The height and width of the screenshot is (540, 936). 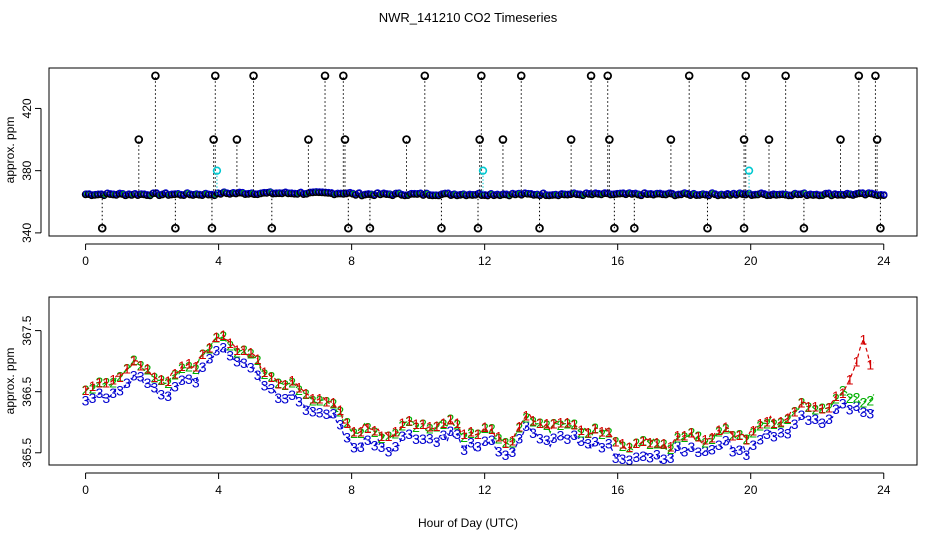 What do you see at coordinates (27, 108) in the screenshot?
I see `top-y-tick-label: 420` at bounding box center [27, 108].